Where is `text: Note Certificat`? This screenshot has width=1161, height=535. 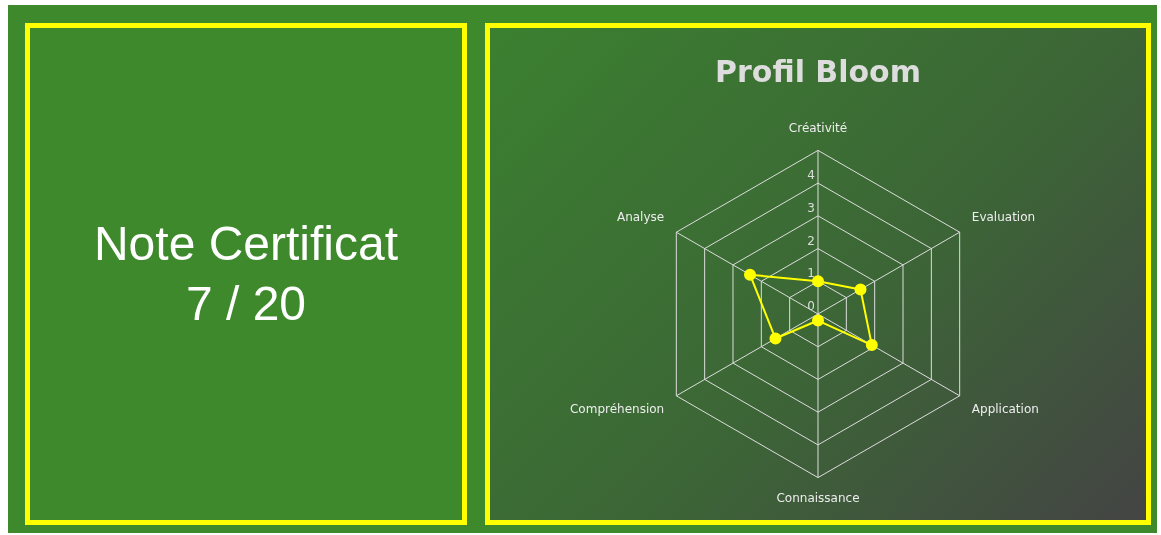
text: Note Certificat is located at coordinates (246, 244).